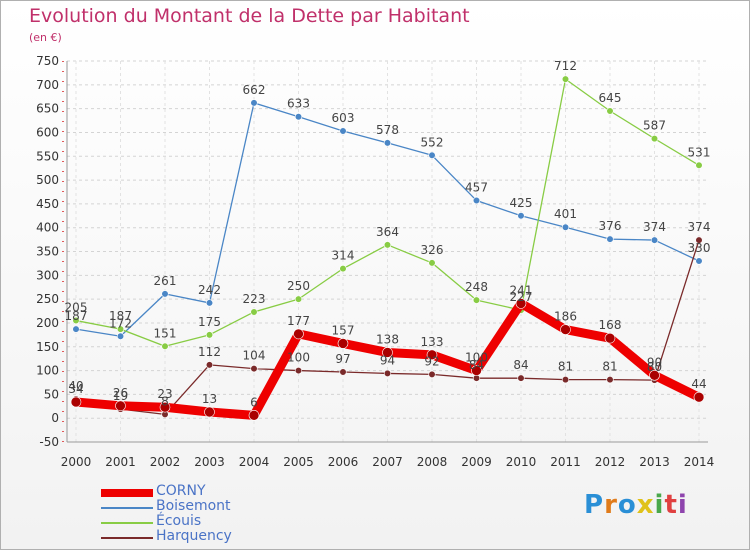 The width and height of the screenshot is (750, 550). Describe the element at coordinates (165, 333) in the screenshot. I see `data-label-couis: 151` at that location.